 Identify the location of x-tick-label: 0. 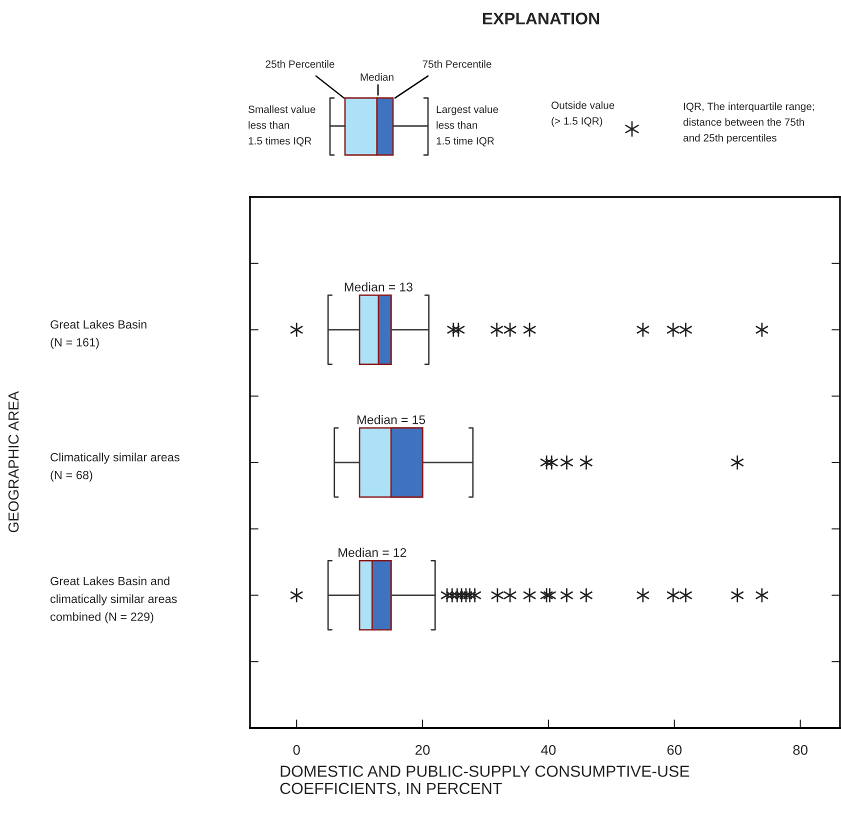
(296, 750).